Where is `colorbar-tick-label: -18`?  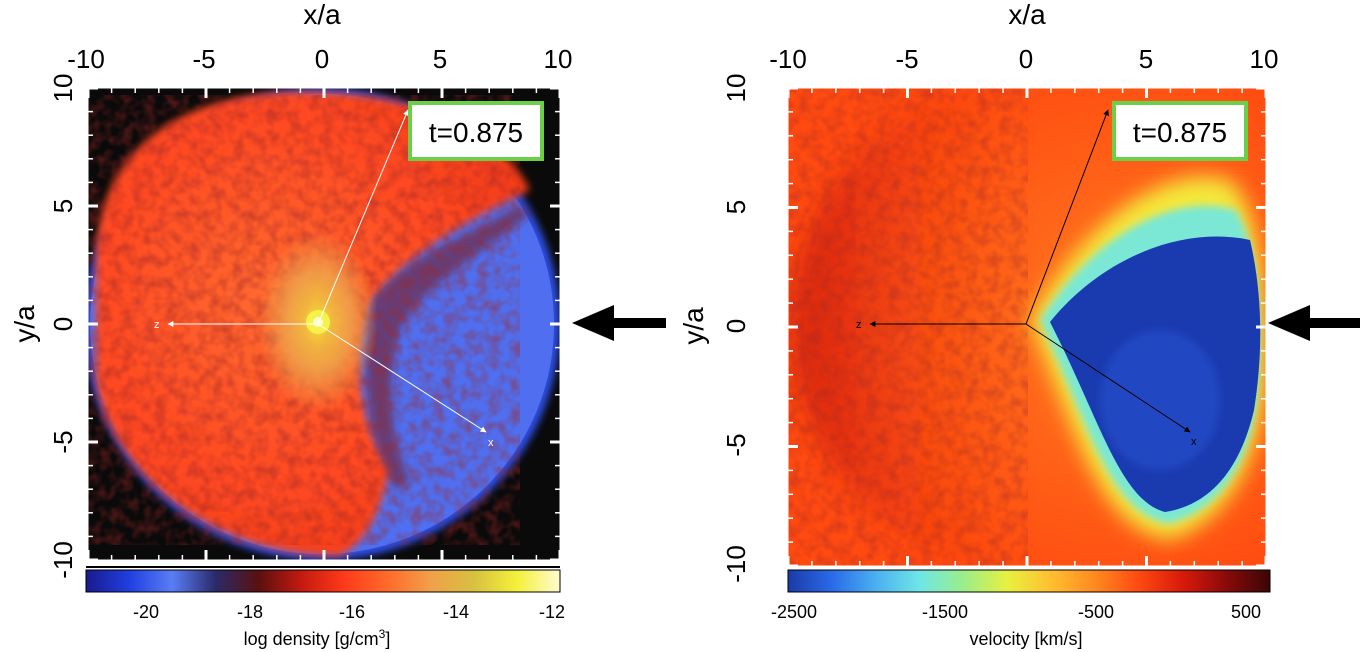
colorbar-tick-label: -18 is located at coordinates (250, 612).